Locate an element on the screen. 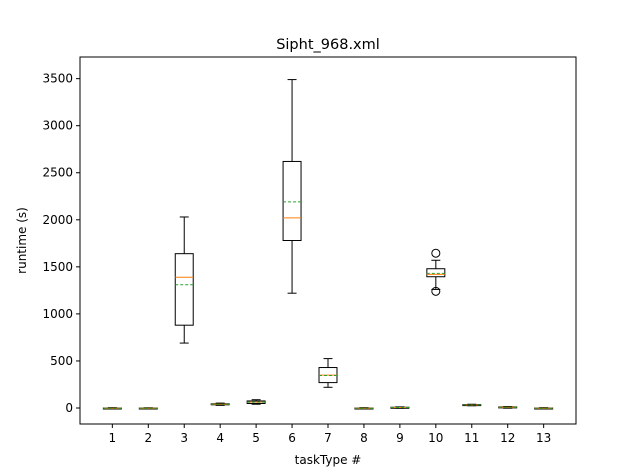  x-tick-label: 11 is located at coordinates (471, 438).